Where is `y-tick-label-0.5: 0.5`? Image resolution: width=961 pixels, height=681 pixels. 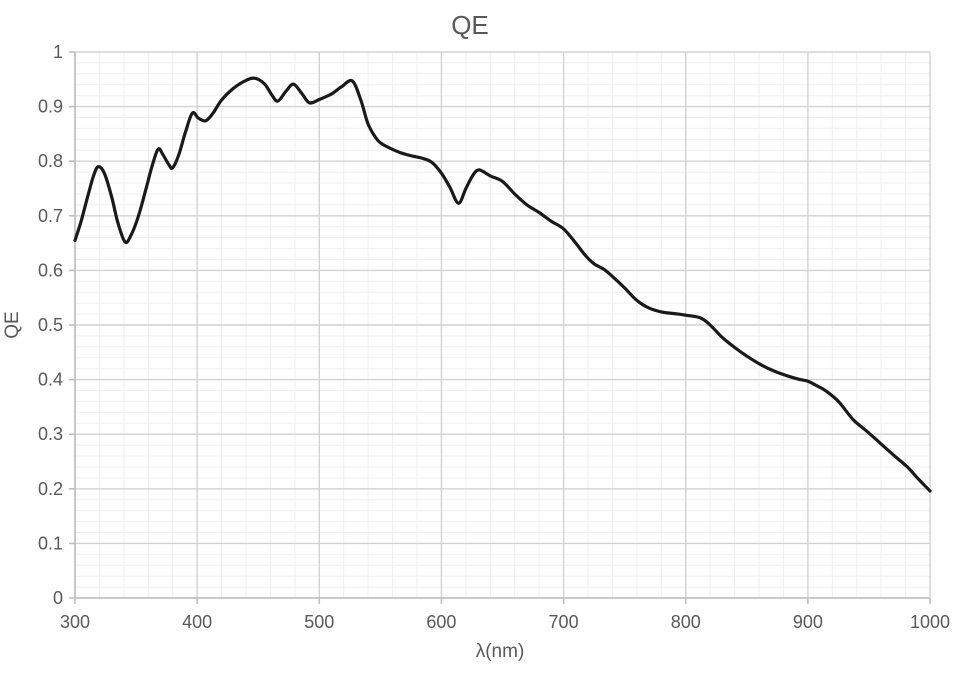 y-tick-label-0.5: 0.5 is located at coordinates (50, 325).